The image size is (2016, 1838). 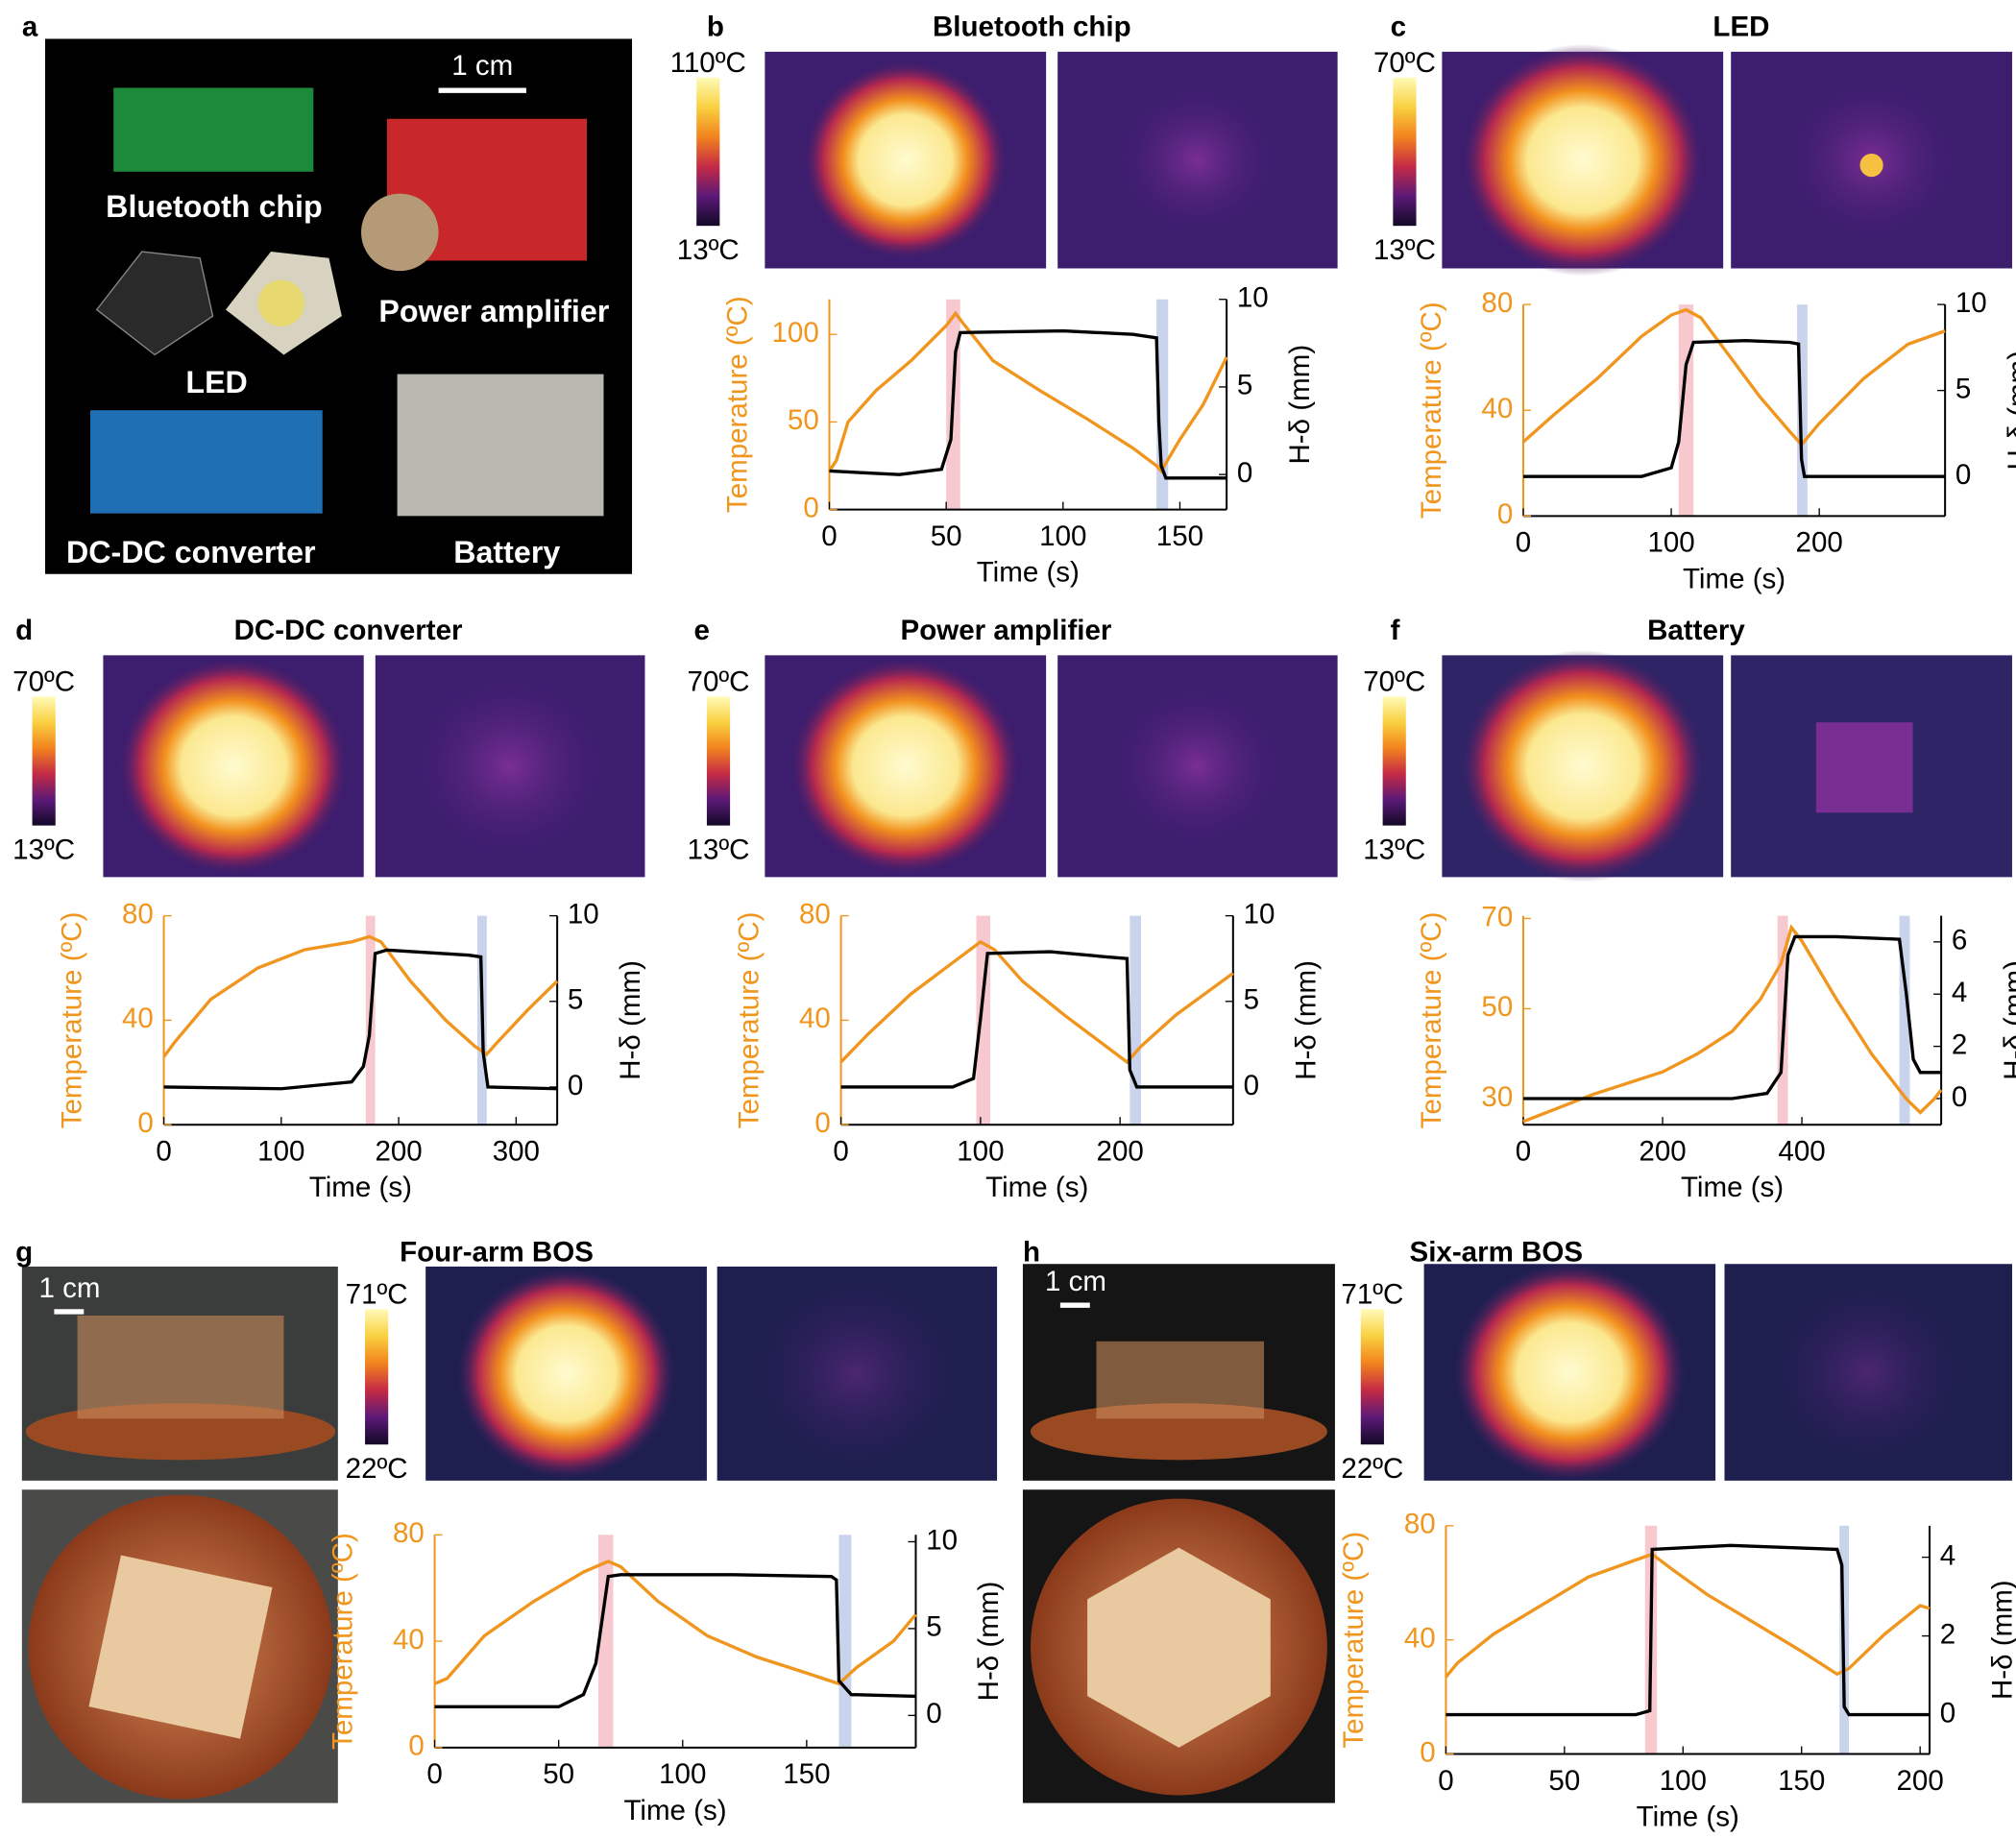 I want to click on led-back, so click(x=155, y=303).